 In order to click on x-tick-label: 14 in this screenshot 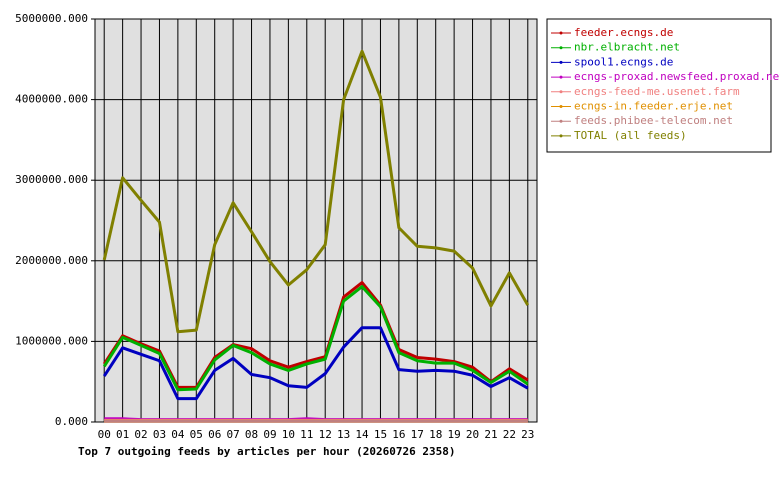, I will do `click(362, 434)`.